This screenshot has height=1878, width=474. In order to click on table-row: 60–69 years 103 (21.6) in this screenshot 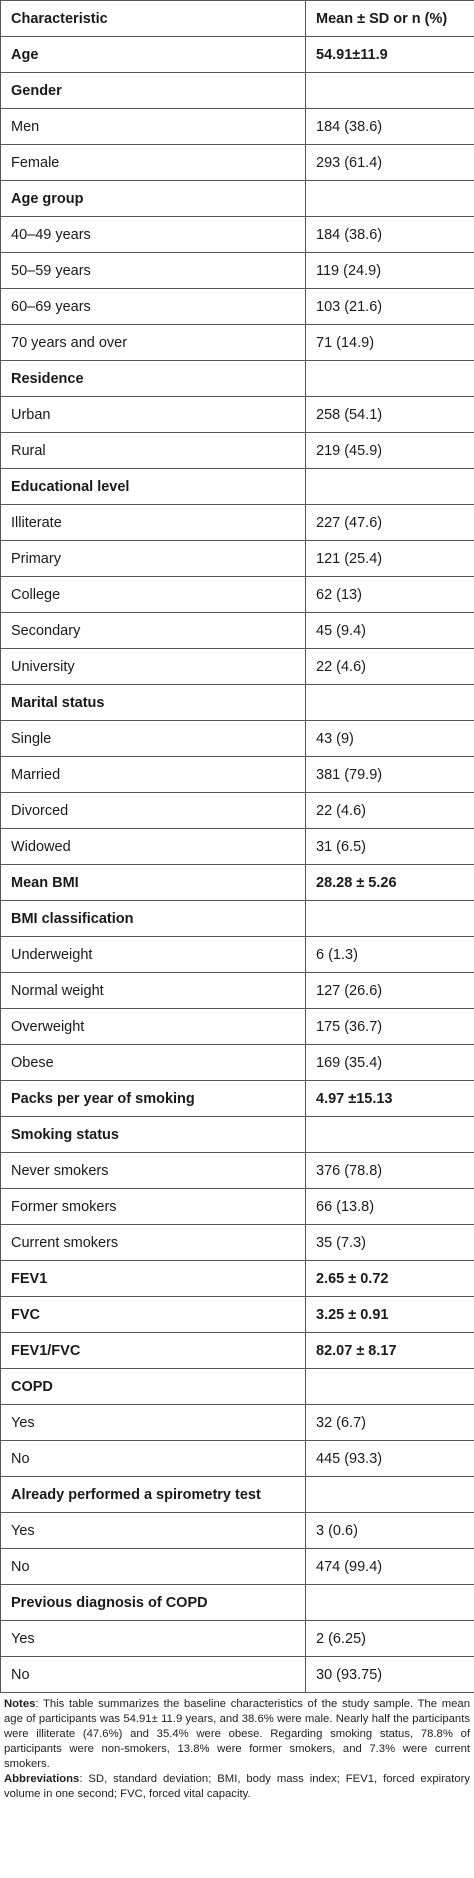, I will do `click(237, 306)`.